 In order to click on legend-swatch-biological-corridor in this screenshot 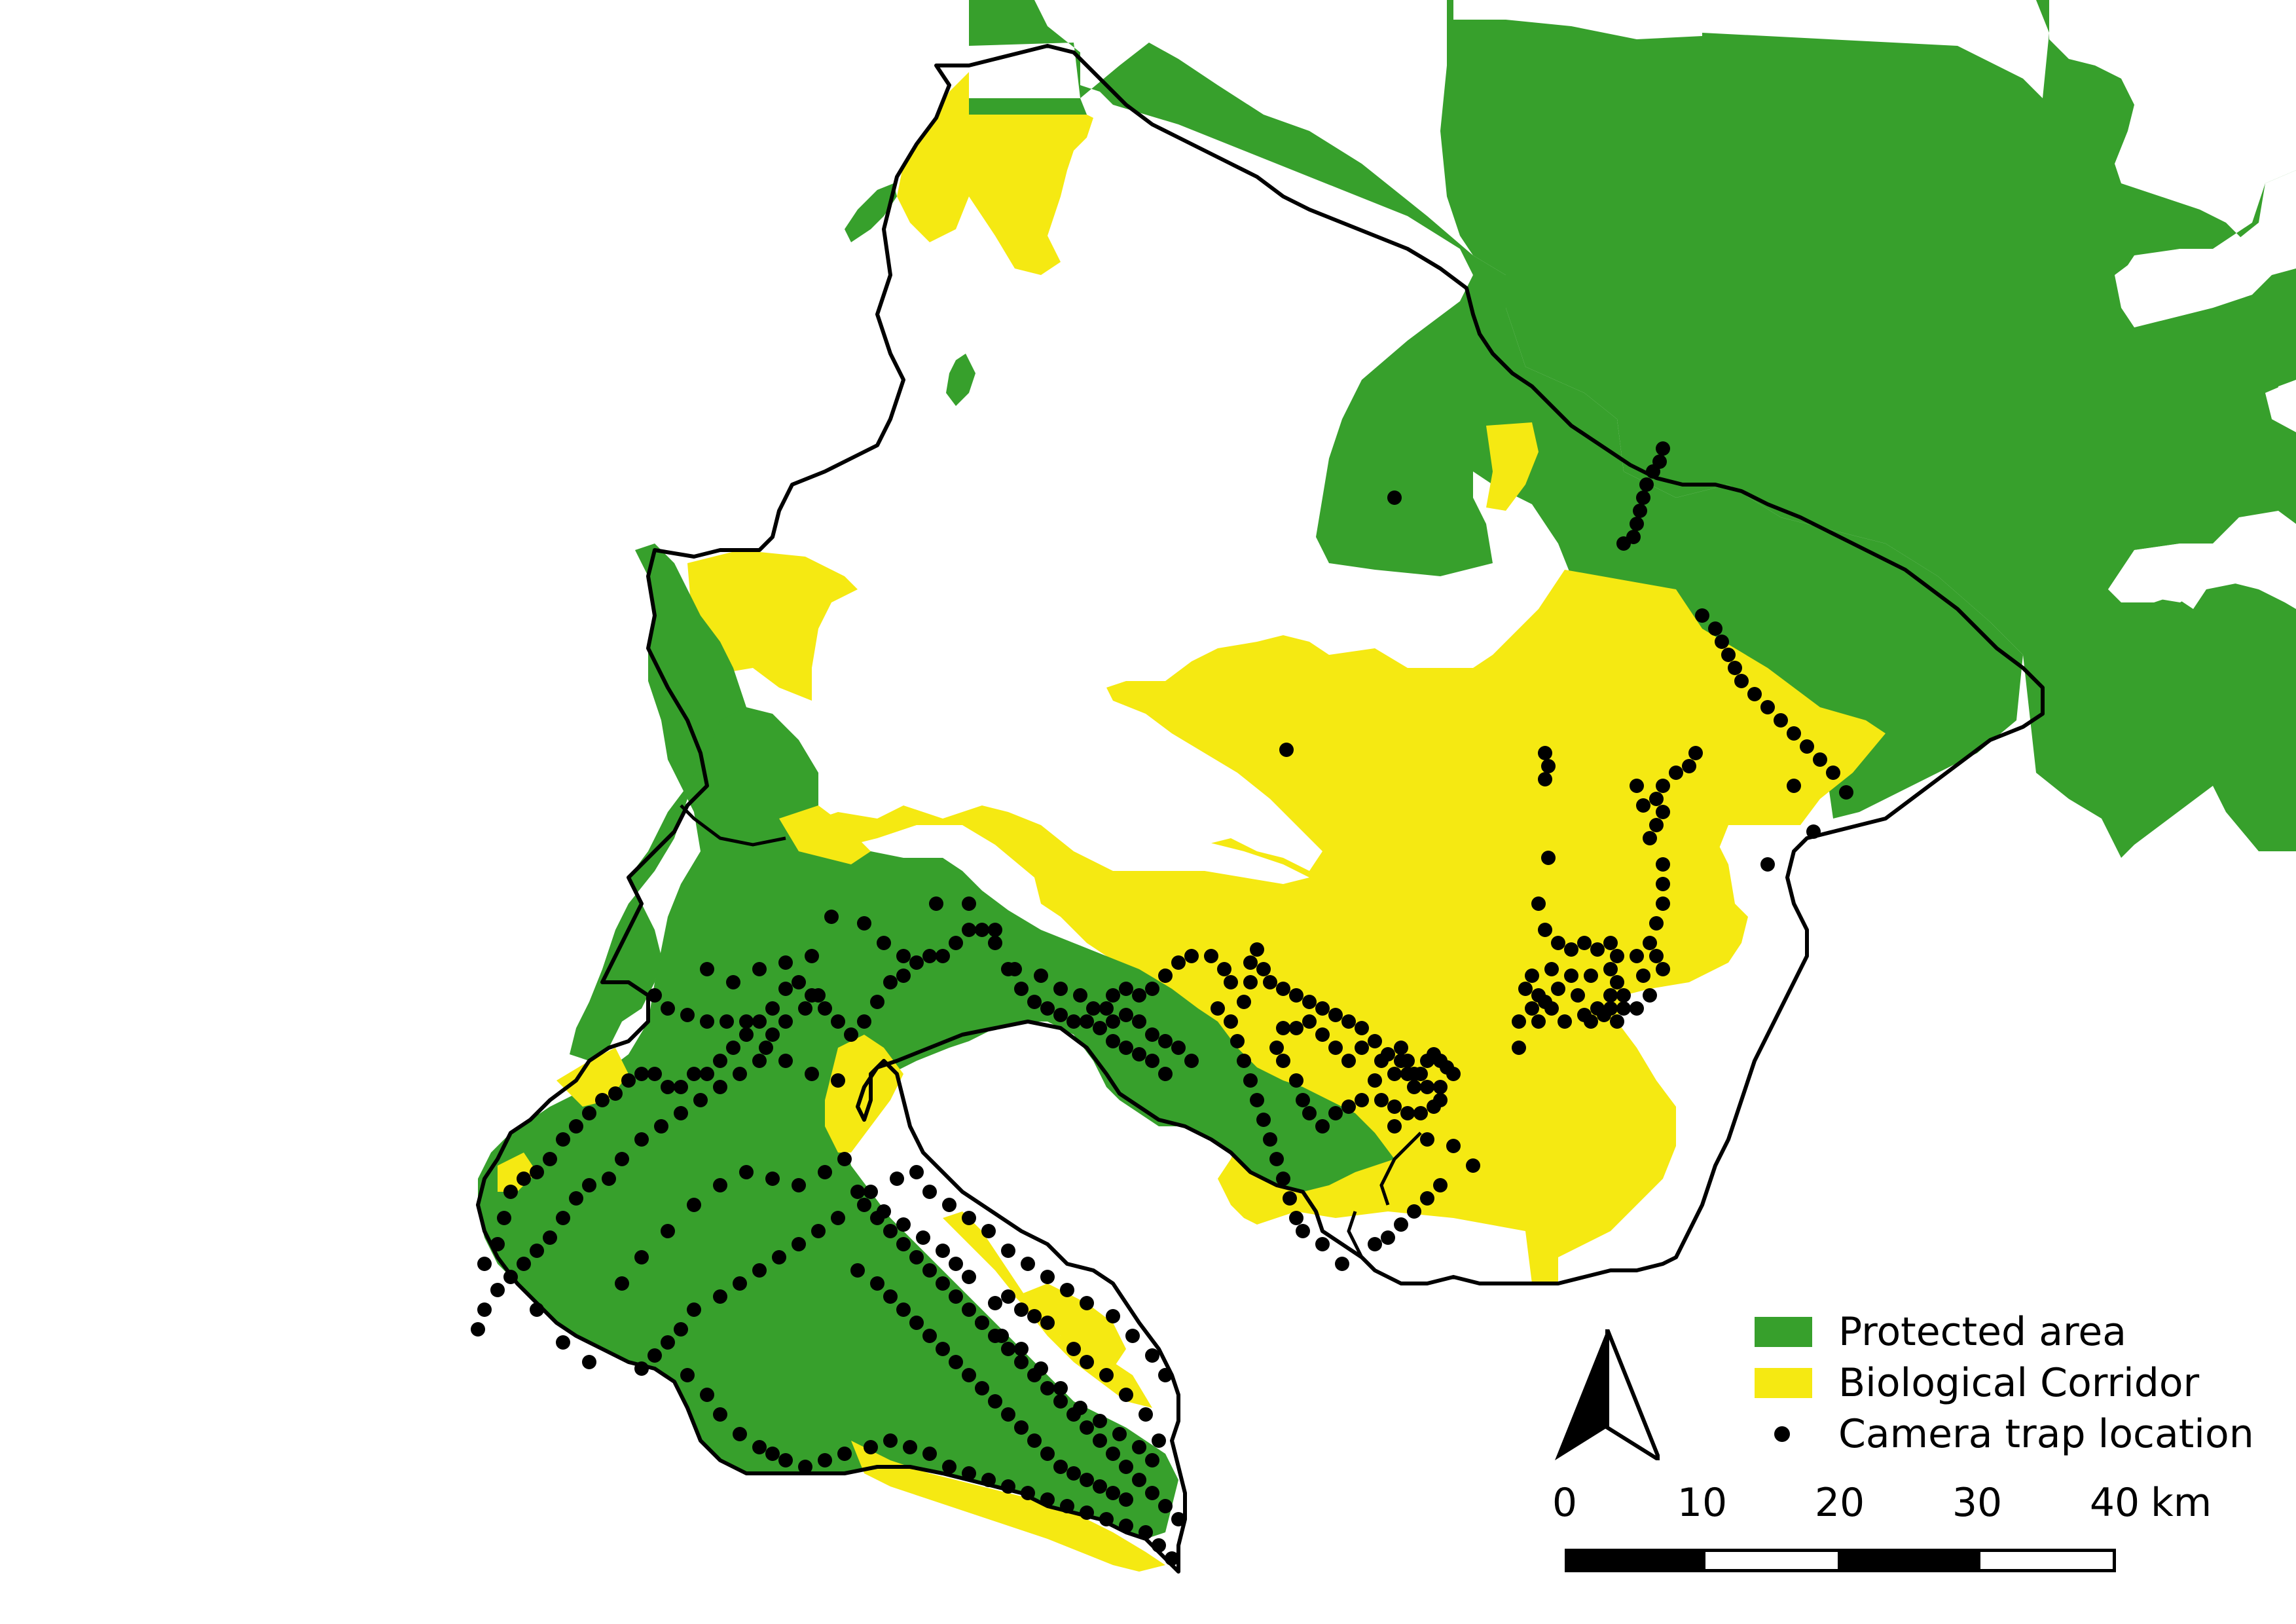, I will do `click(1783, 1383)`.